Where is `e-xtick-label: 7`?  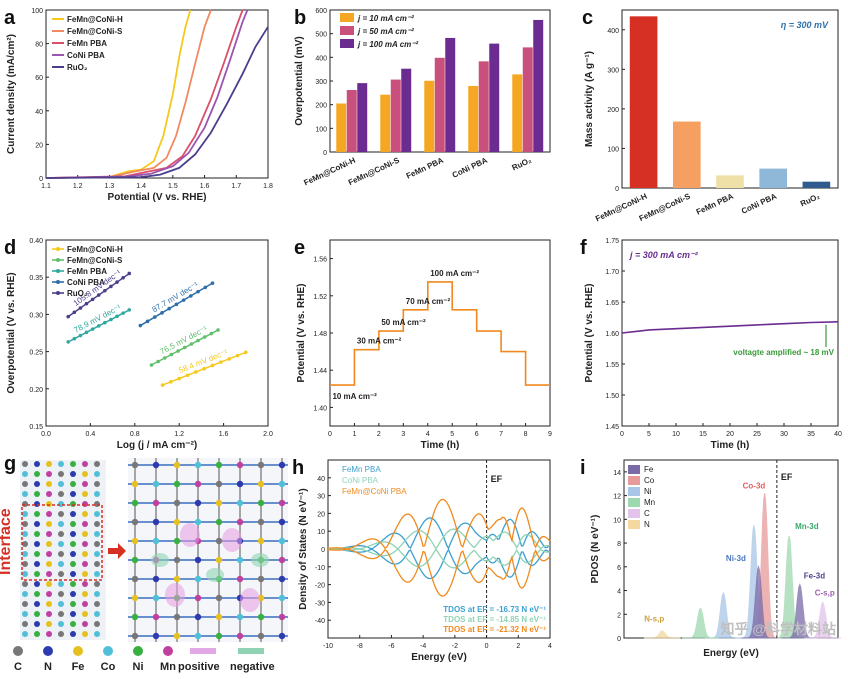 e-xtick-label: 7 is located at coordinates (501, 434).